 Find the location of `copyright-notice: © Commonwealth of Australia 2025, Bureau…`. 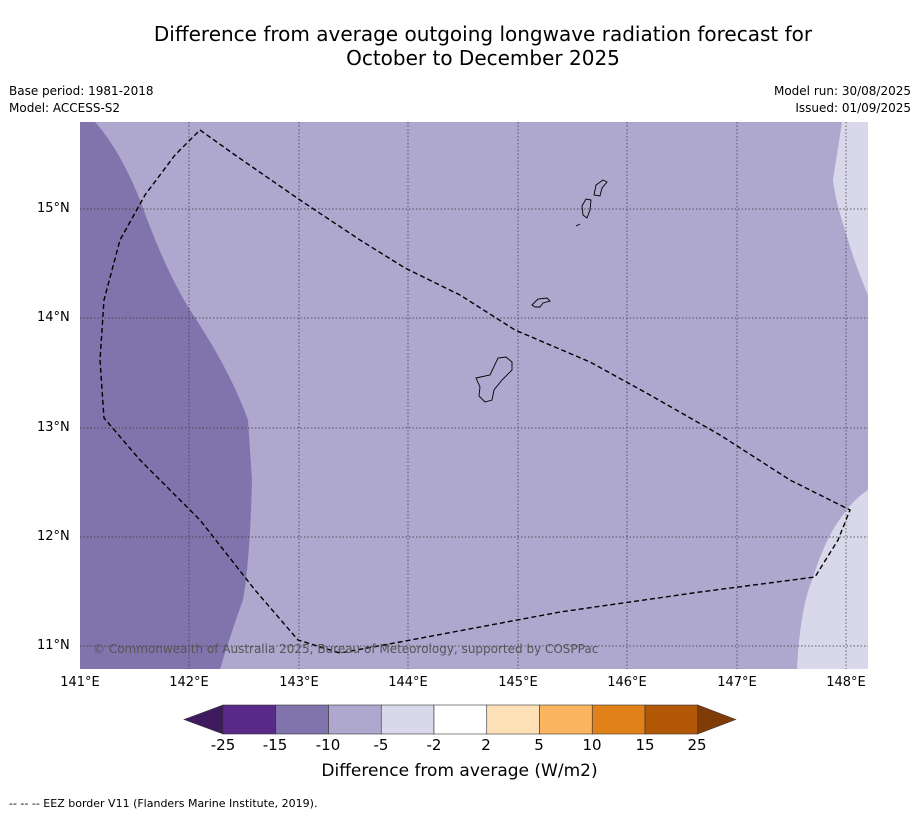

copyright-notice: © Commonwealth of Australia 2025, Bureau… is located at coordinates (346, 649).